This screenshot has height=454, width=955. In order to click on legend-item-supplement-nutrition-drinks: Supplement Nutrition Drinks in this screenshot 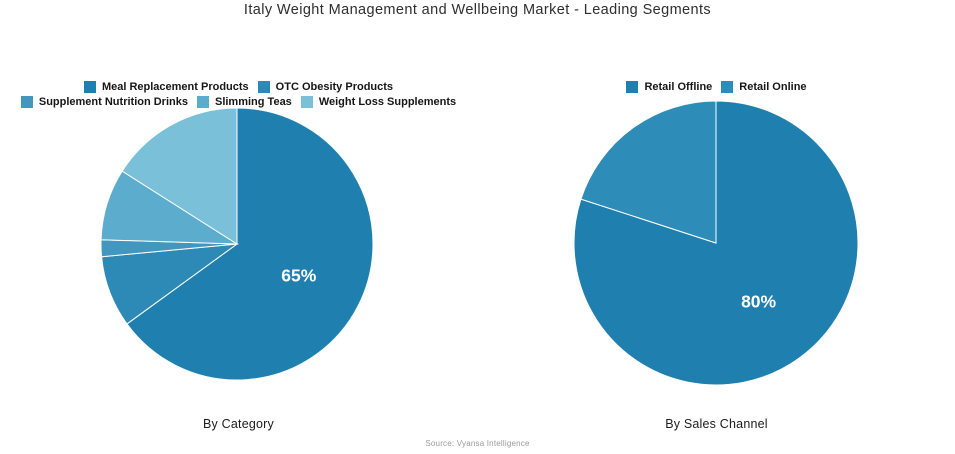, I will do `click(104, 101)`.